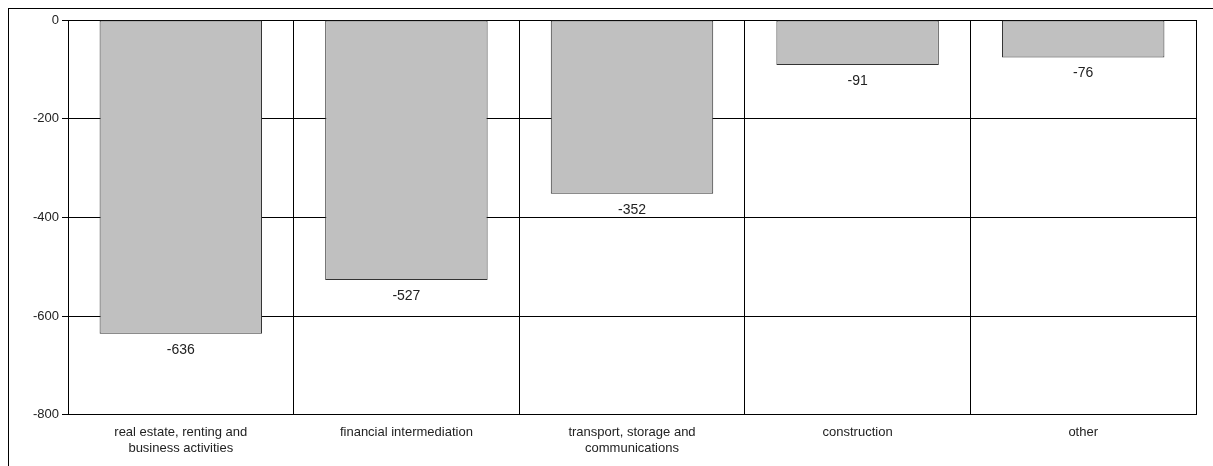 This screenshot has height=466, width=1213. I want to click on x-tick-label: transport, storage and communications, so click(632, 439).